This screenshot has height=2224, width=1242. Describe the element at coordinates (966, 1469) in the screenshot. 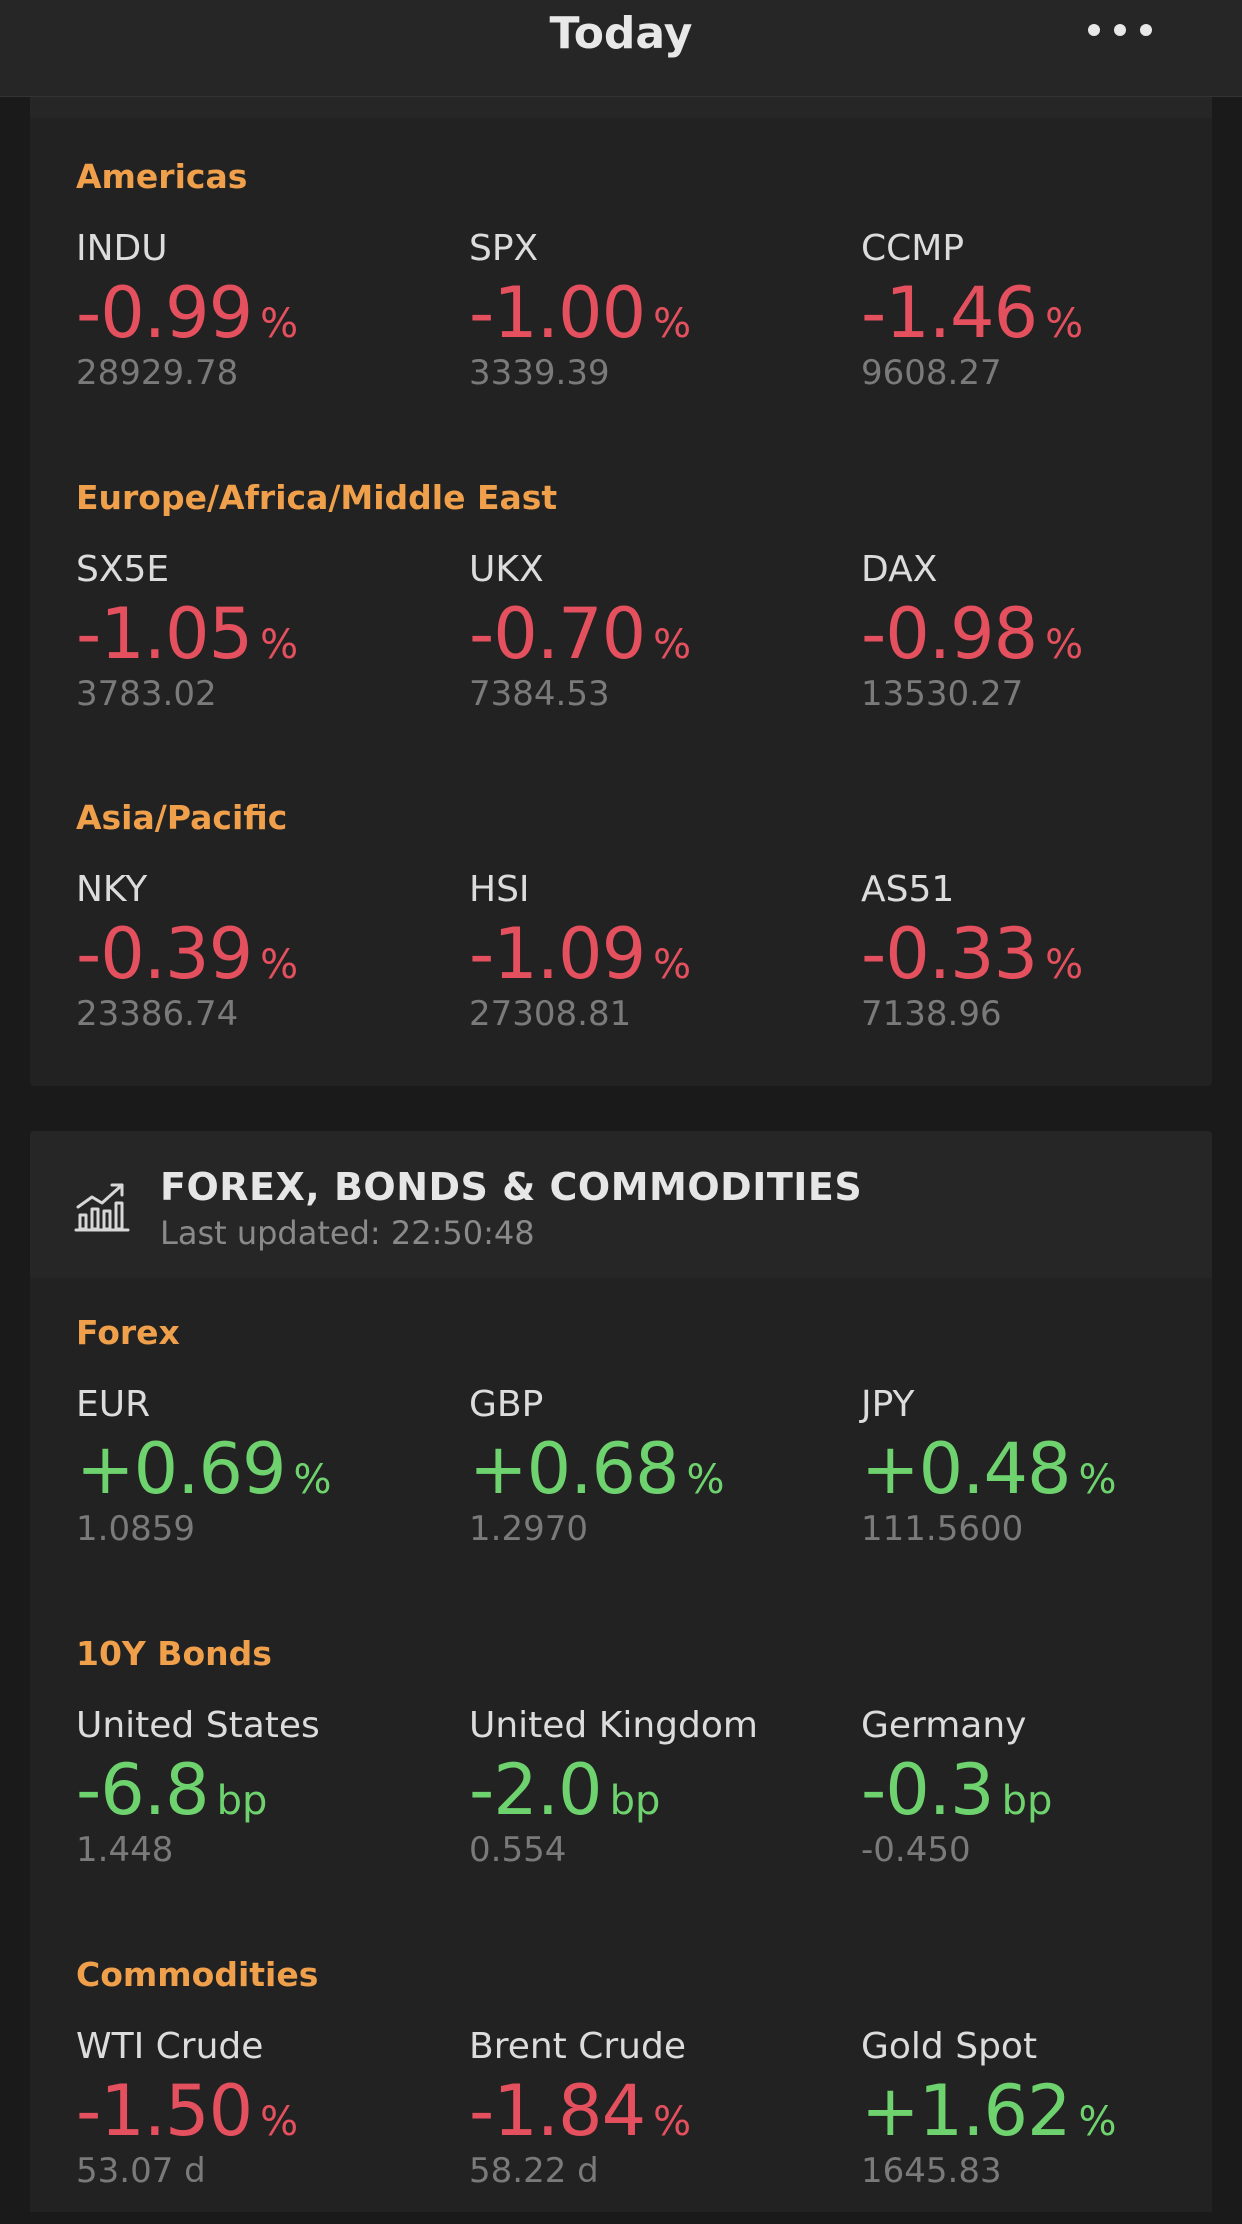

I see `change-value: +0.48` at that location.